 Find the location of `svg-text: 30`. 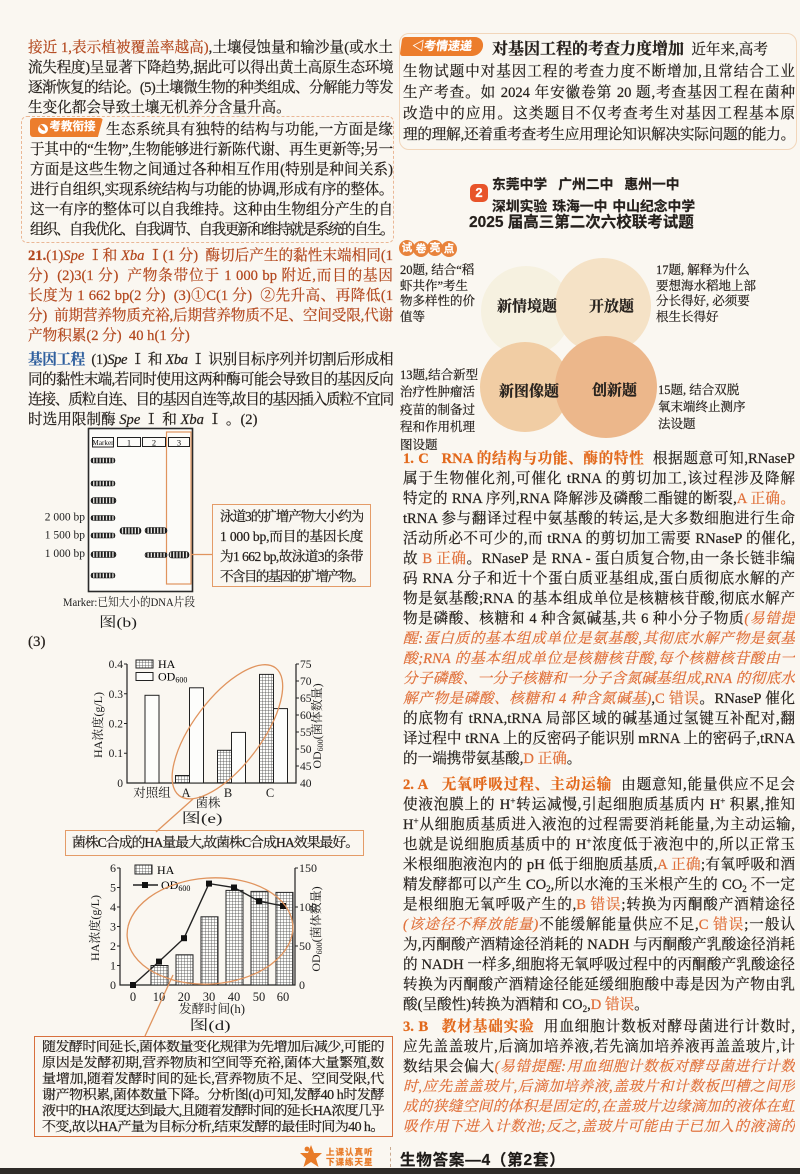

svg-text: 30 is located at coordinates (209, 997).